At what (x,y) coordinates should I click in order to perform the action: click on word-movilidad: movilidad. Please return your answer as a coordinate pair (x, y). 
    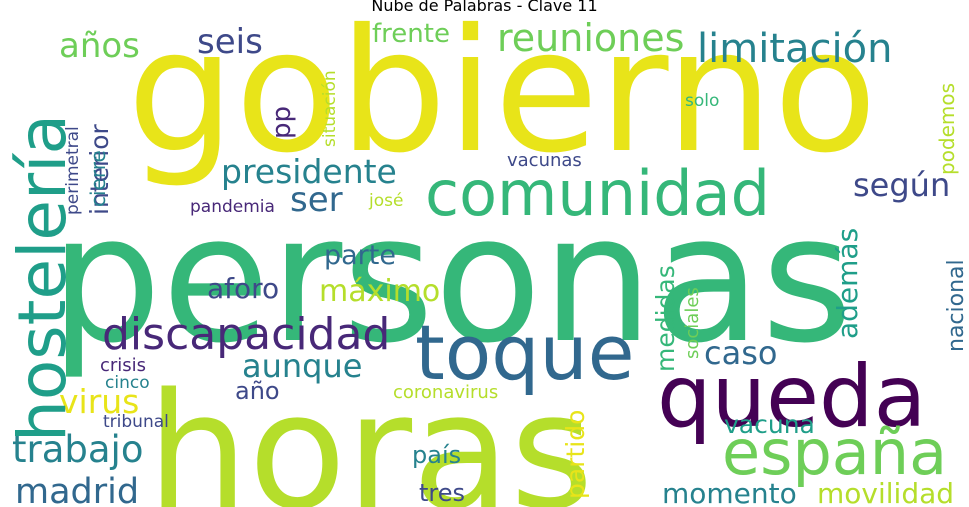
    Looking at the image, I should click on (886, 492).